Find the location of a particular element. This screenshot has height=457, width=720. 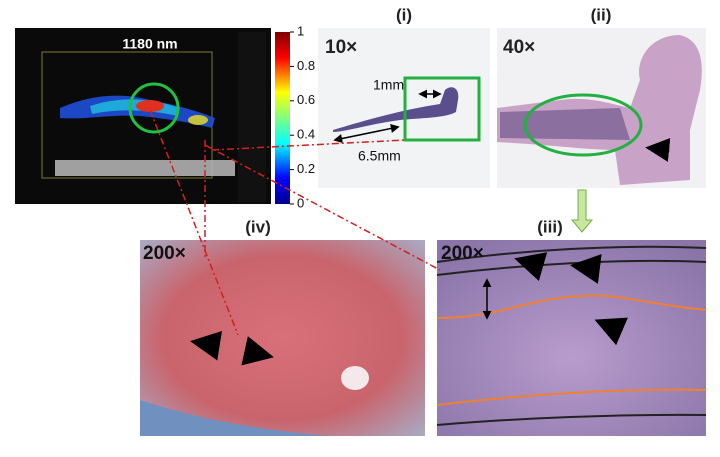

panel-label: (ii) is located at coordinates (601, 14).